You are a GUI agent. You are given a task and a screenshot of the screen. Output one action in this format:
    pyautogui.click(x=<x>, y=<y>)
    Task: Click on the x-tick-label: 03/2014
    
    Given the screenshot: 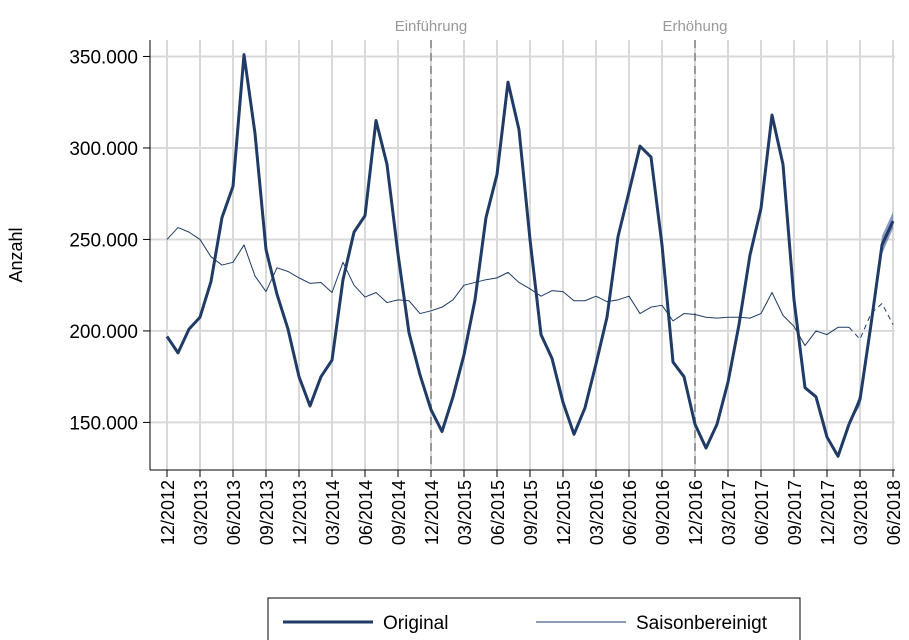 What is the action you would take?
    pyautogui.click(x=333, y=512)
    